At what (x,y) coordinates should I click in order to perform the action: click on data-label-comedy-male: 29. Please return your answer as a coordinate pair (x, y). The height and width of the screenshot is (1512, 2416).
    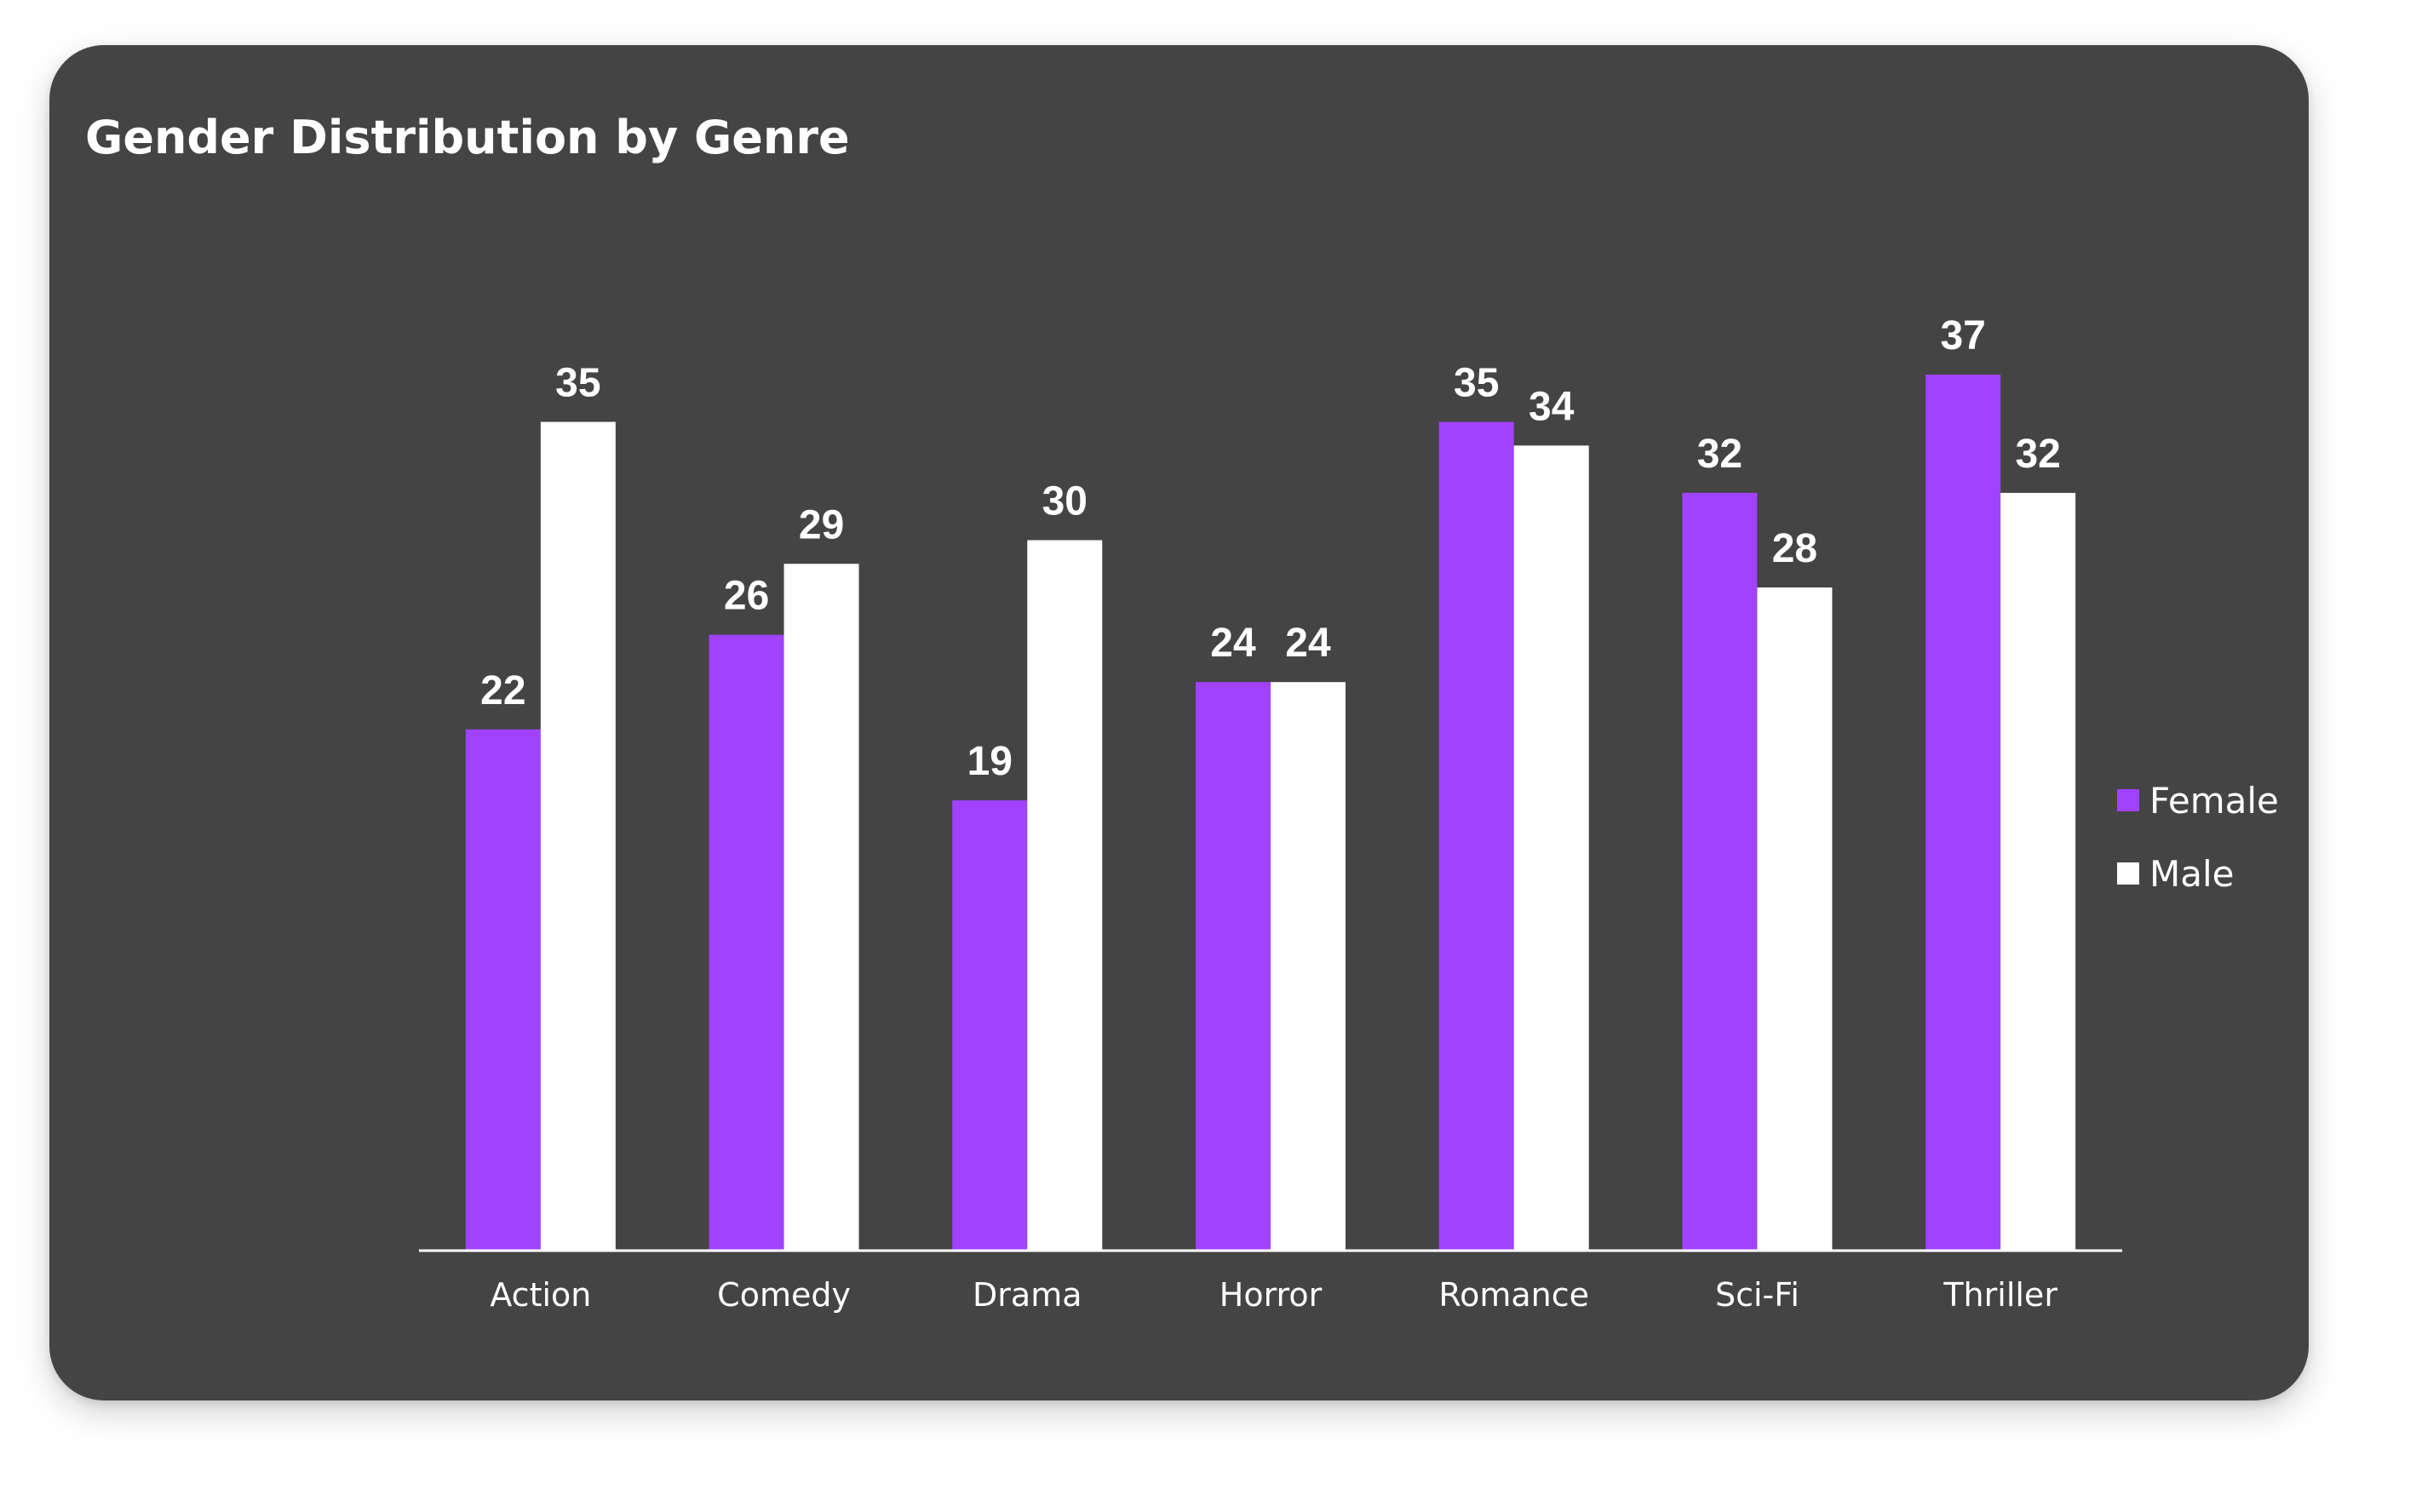
    Looking at the image, I should click on (821, 524).